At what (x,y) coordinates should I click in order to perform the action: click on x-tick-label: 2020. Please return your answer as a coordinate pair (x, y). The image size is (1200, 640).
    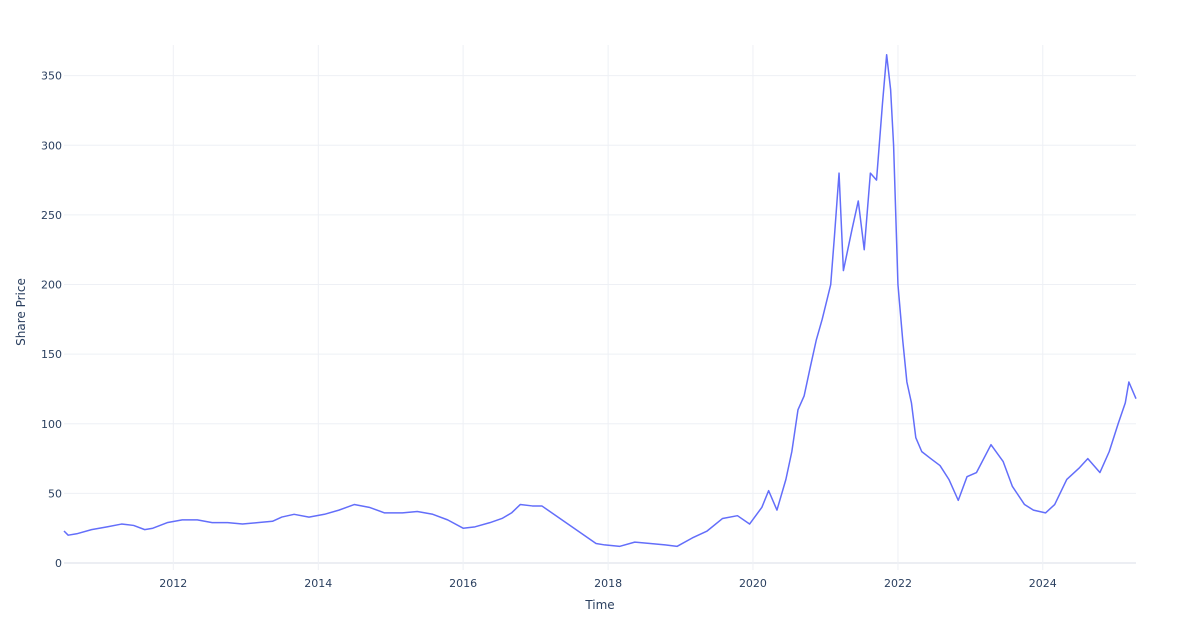
    Looking at the image, I should click on (753, 583).